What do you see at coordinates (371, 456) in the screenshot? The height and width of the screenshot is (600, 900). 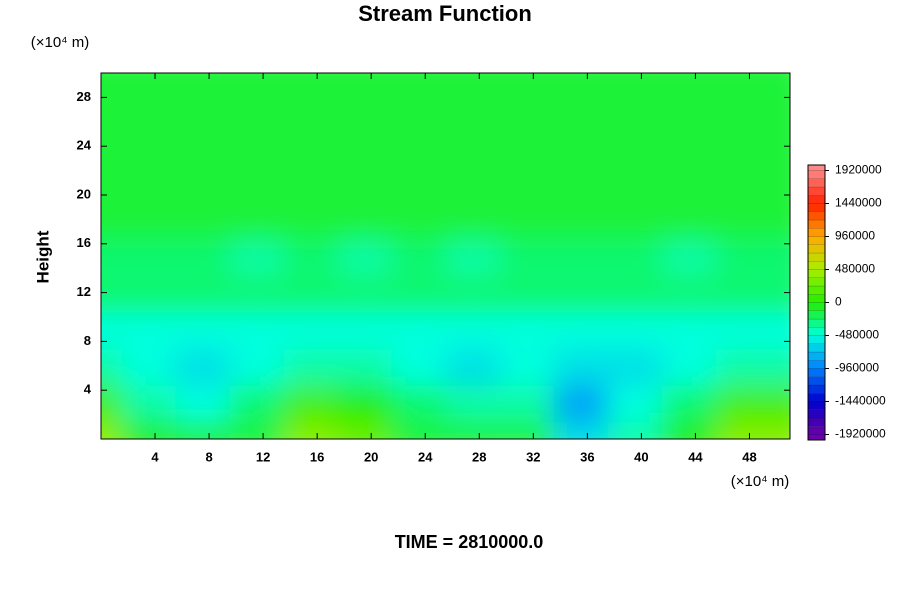 I see `x-tick-label: 20` at bounding box center [371, 456].